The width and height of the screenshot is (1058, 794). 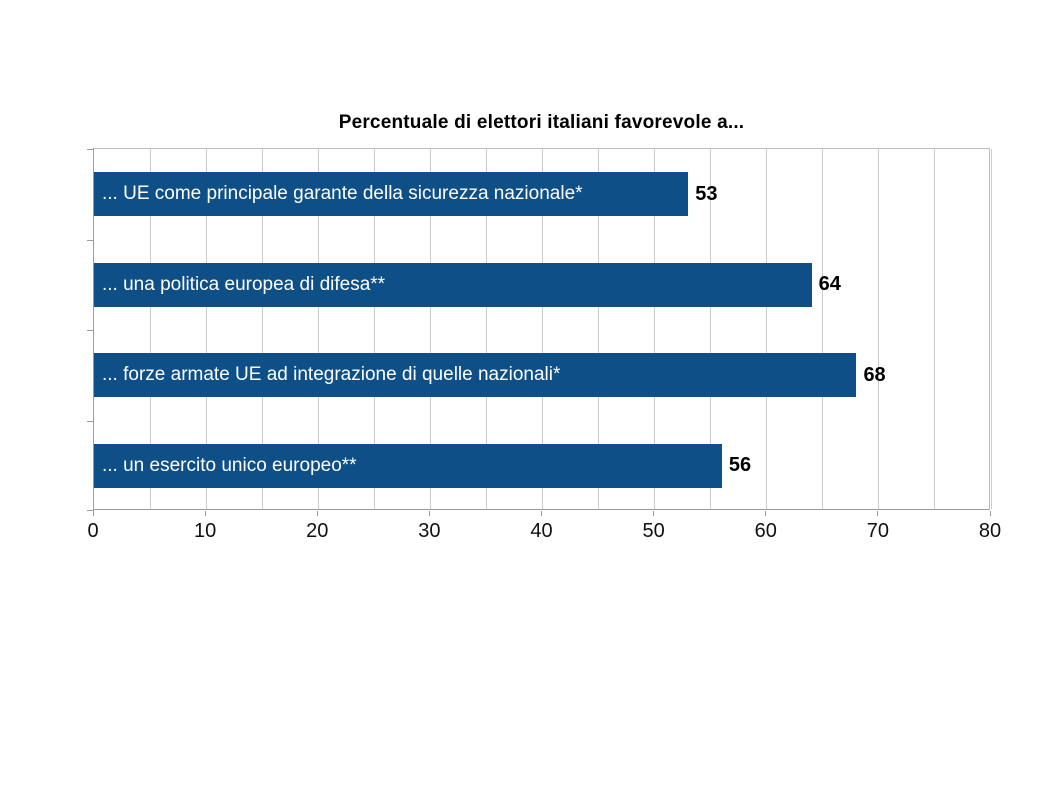 I want to click on x-axis: 0 10 20 30 40 50 60 70 80, so click(x=544, y=531).